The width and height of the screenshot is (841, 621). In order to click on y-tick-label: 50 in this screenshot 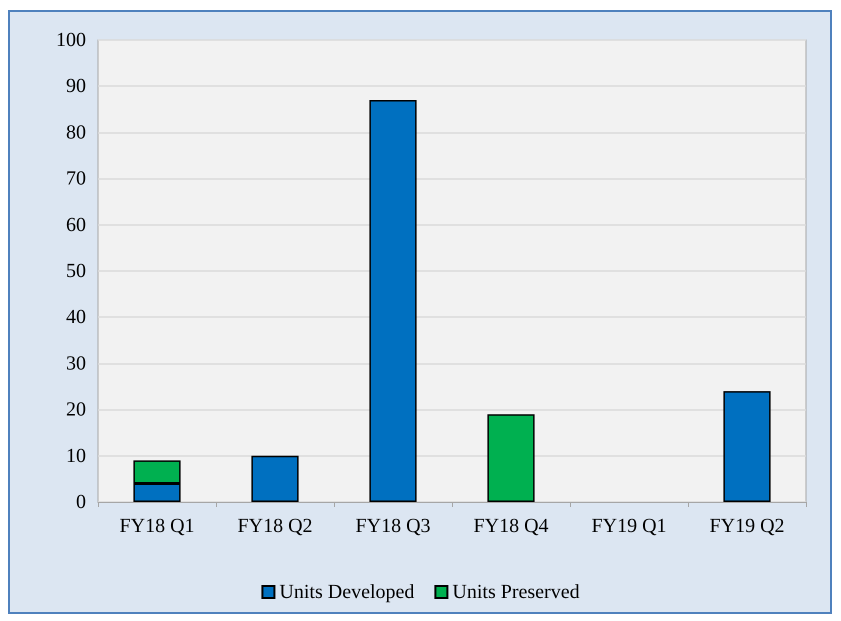, I will do `click(76, 271)`.